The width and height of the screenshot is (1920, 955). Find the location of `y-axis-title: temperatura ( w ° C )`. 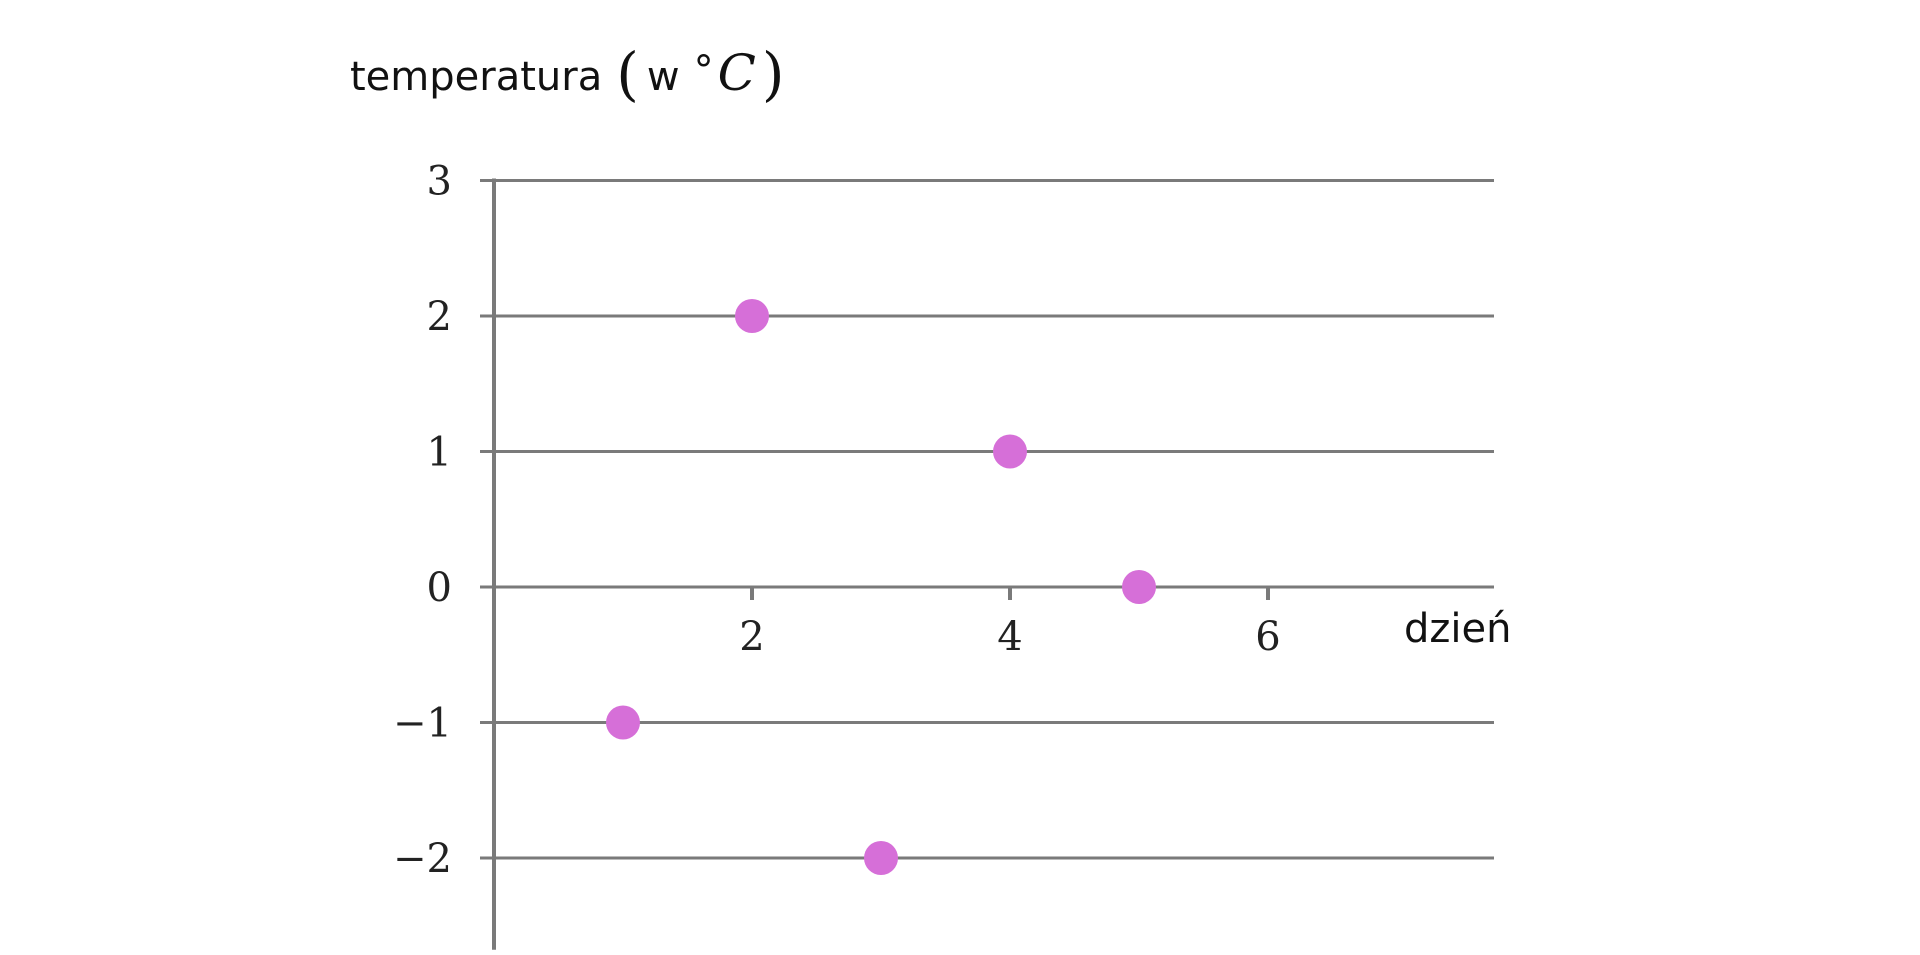

y-axis-title: temperatura ( w ° C ) is located at coordinates (567, 74).